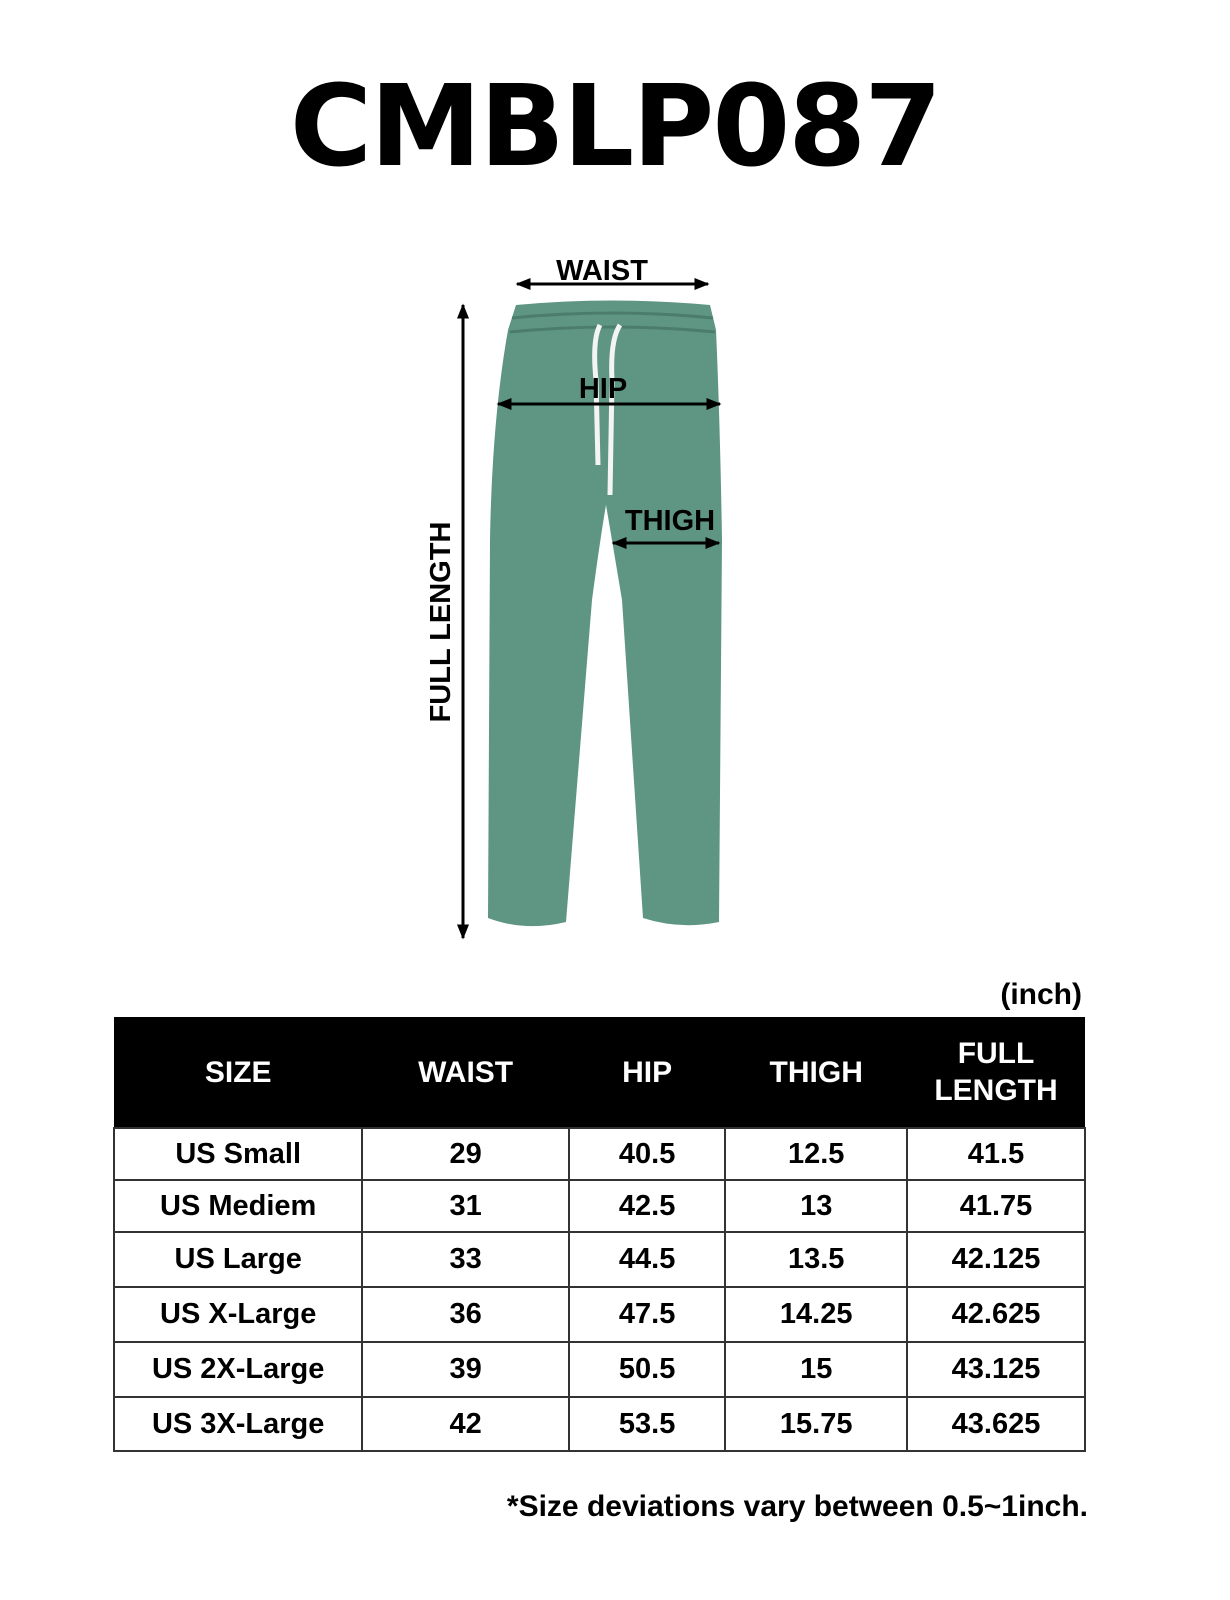  I want to click on waist-measure: WAIST, so click(612, 272).